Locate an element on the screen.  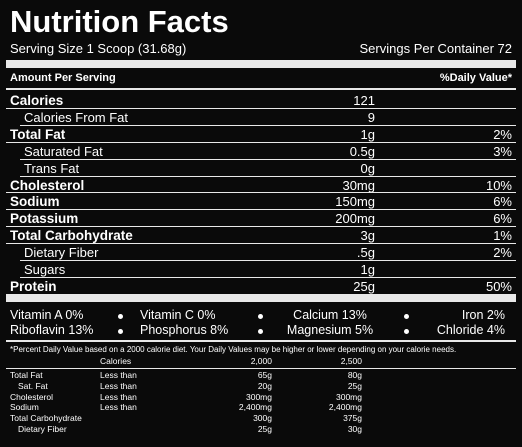
dv-header-label: Calories is located at coordinates (116, 361).